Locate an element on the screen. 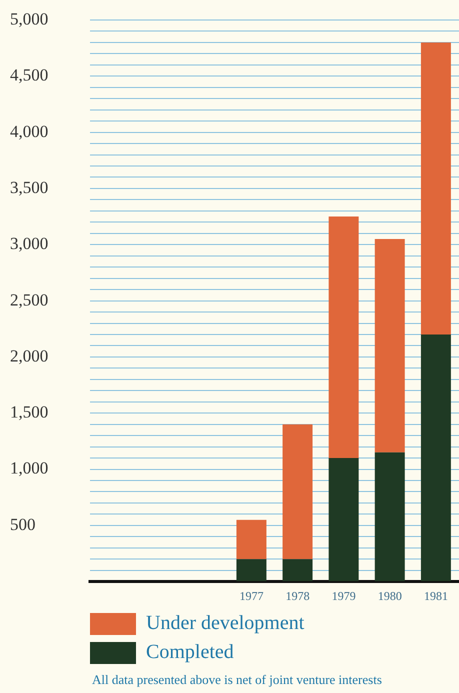  x-tick-label: 1977 is located at coordinates (251, 595).